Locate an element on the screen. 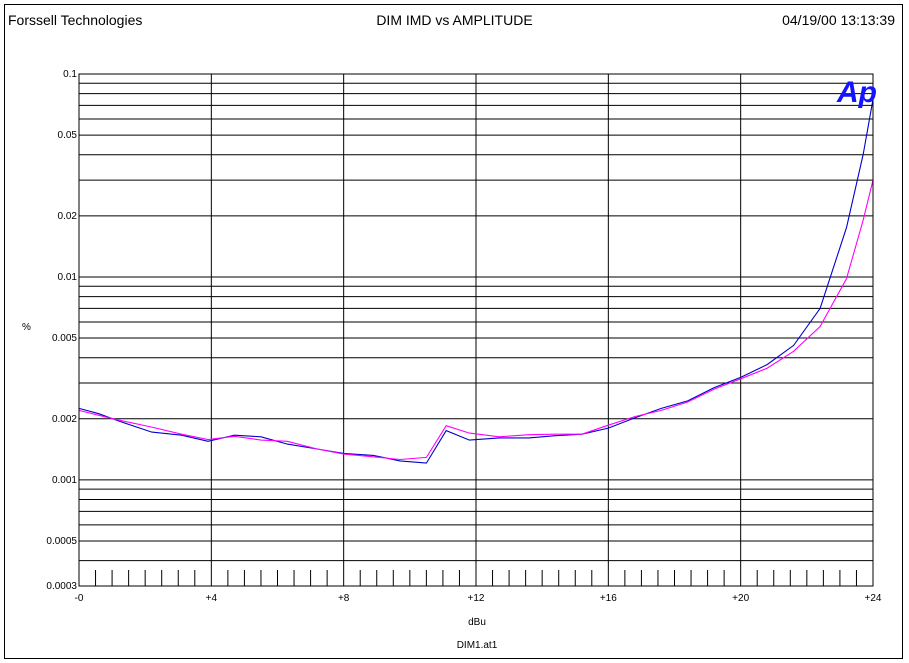 The image size is (909, 663). x-tick-label: +12 is located at coordinates (476, 598).